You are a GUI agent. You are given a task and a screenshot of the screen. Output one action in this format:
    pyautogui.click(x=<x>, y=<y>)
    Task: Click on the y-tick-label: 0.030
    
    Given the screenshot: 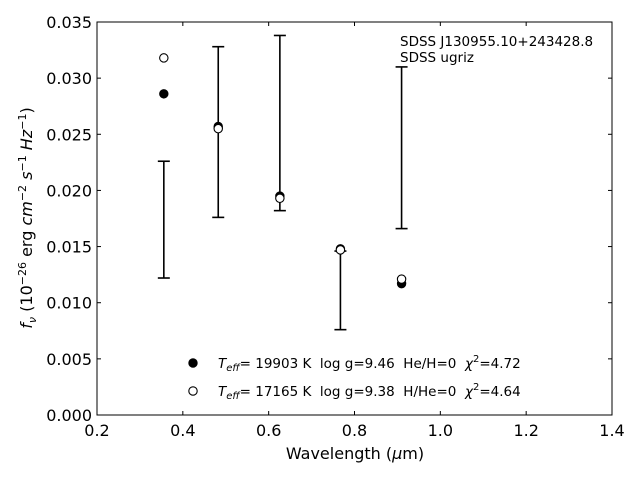 What is the action you would take?
    pyautogui.click(x=69, y=78)
    